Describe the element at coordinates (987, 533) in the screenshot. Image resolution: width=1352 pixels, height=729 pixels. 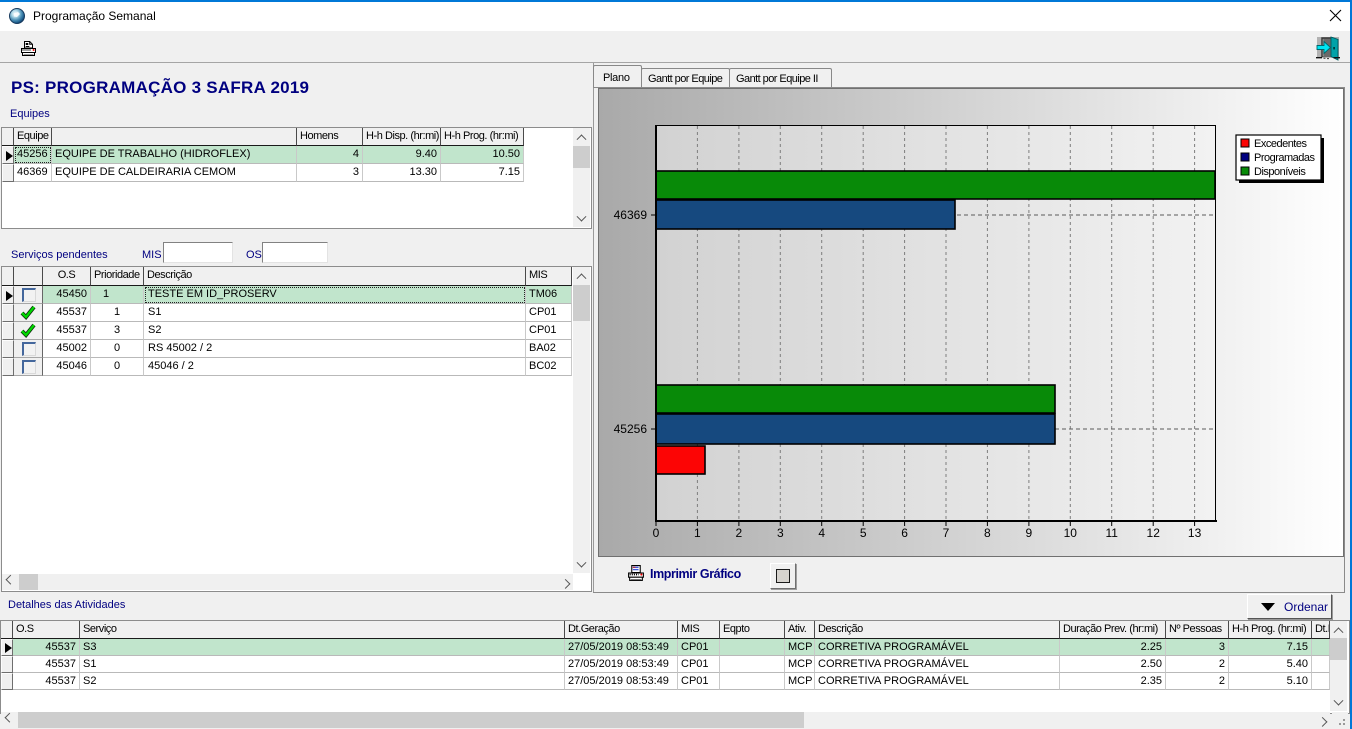
I see `svg-text: 8` at that location.